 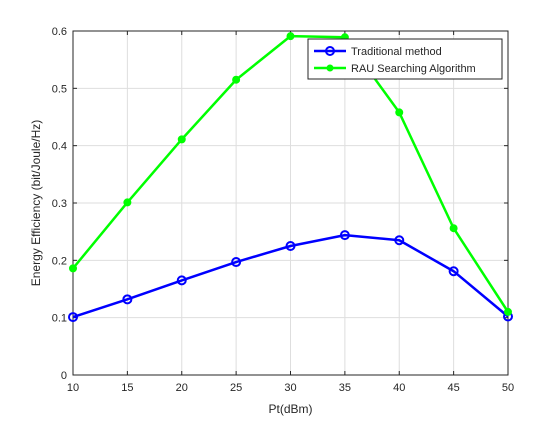 I want to click on legend-entry-2: RAU Searching Algorithm, so click(x=395, y=69).